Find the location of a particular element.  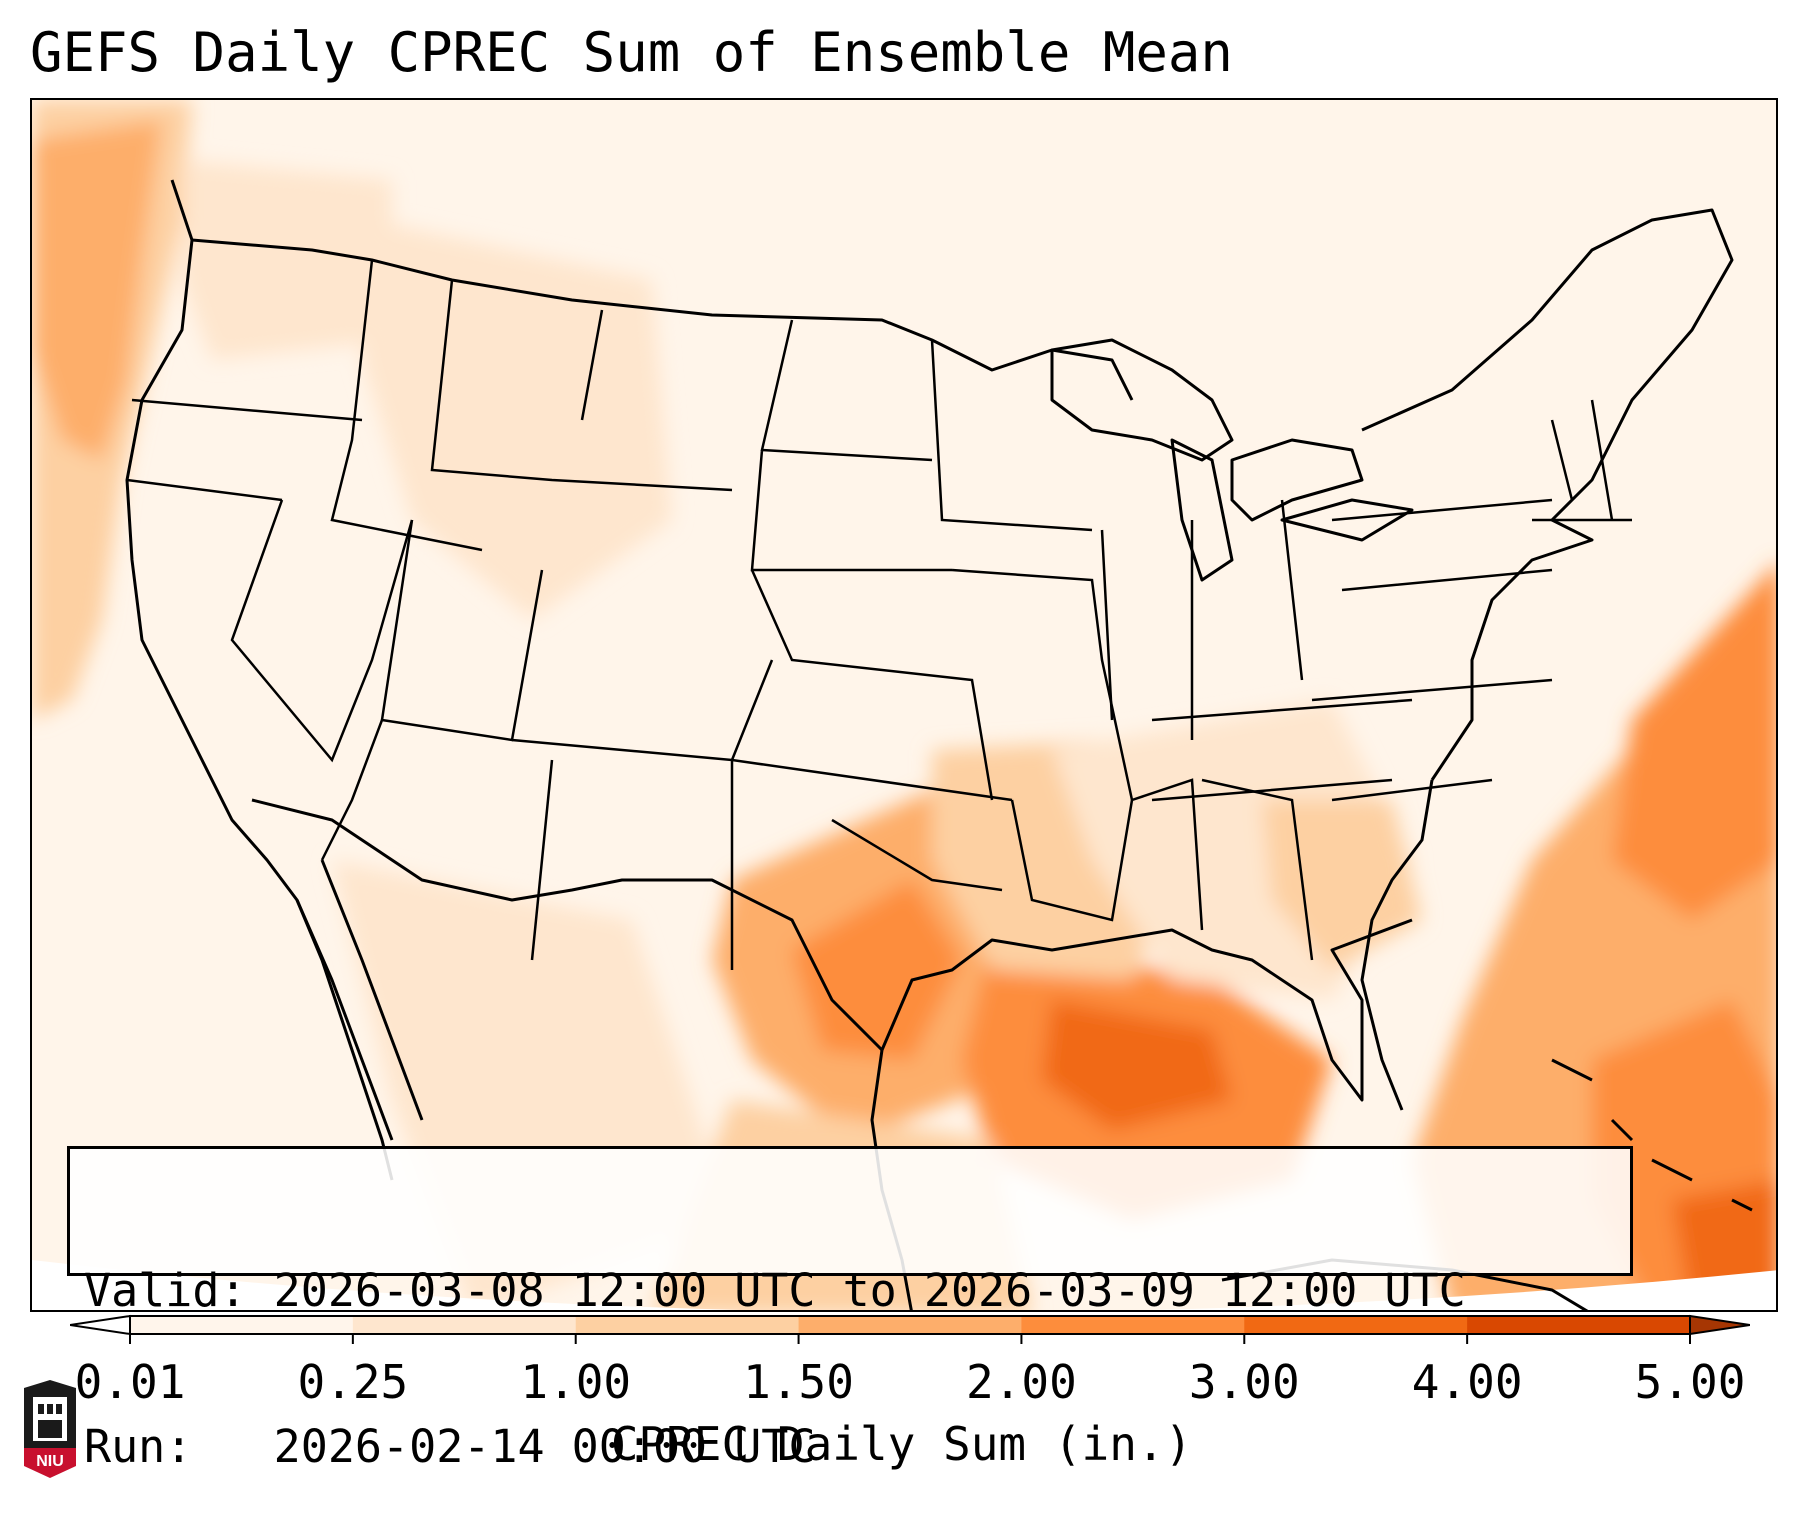

state-border-wa-or is located at coordinates (247, 410).